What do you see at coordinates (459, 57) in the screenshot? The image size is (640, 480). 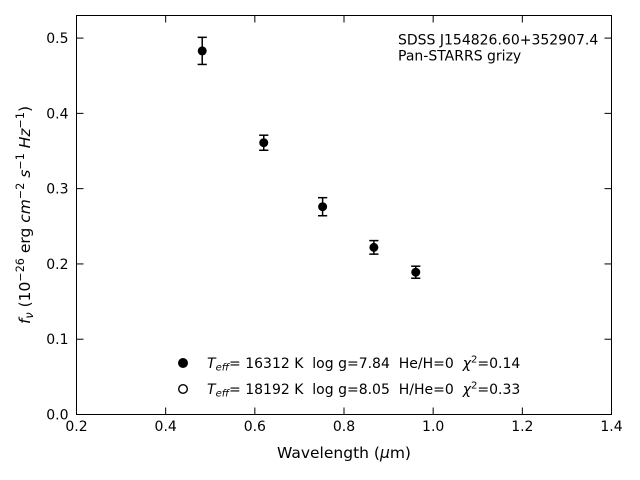 I see `annotation-survey-name: Pan-STARRS grizy` at bounding box center [459, 57].